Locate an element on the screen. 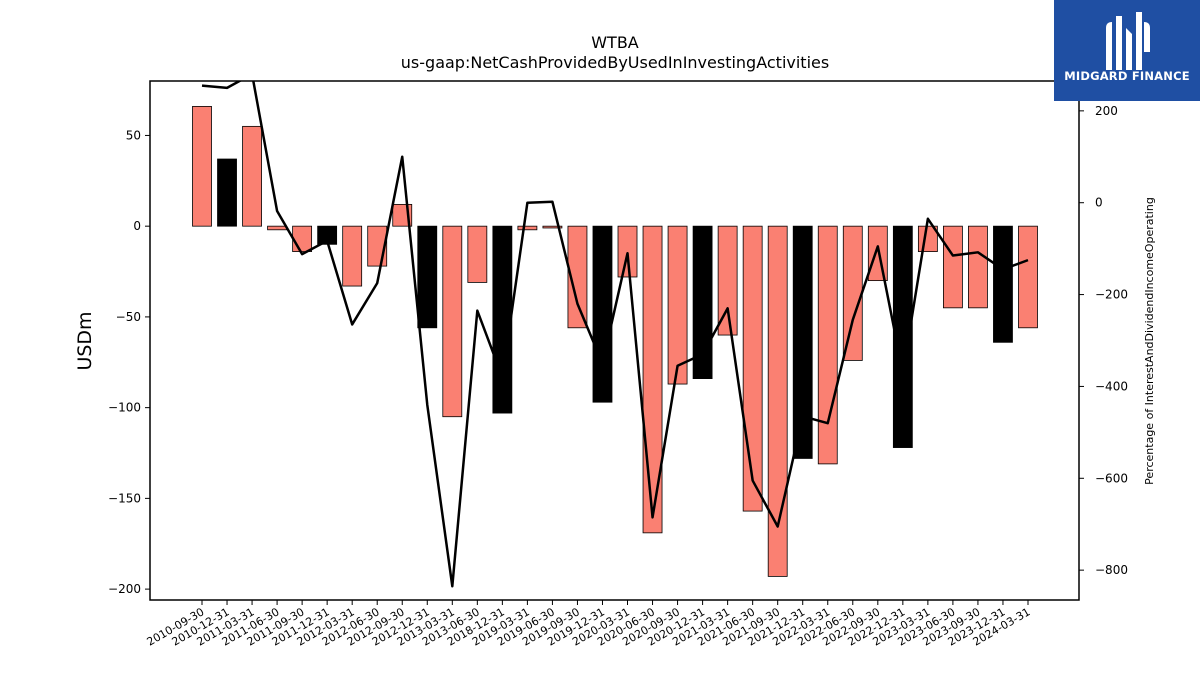 The image size is (1200, 675). y-tick-label: −150 is located at coordinates (124, 498).